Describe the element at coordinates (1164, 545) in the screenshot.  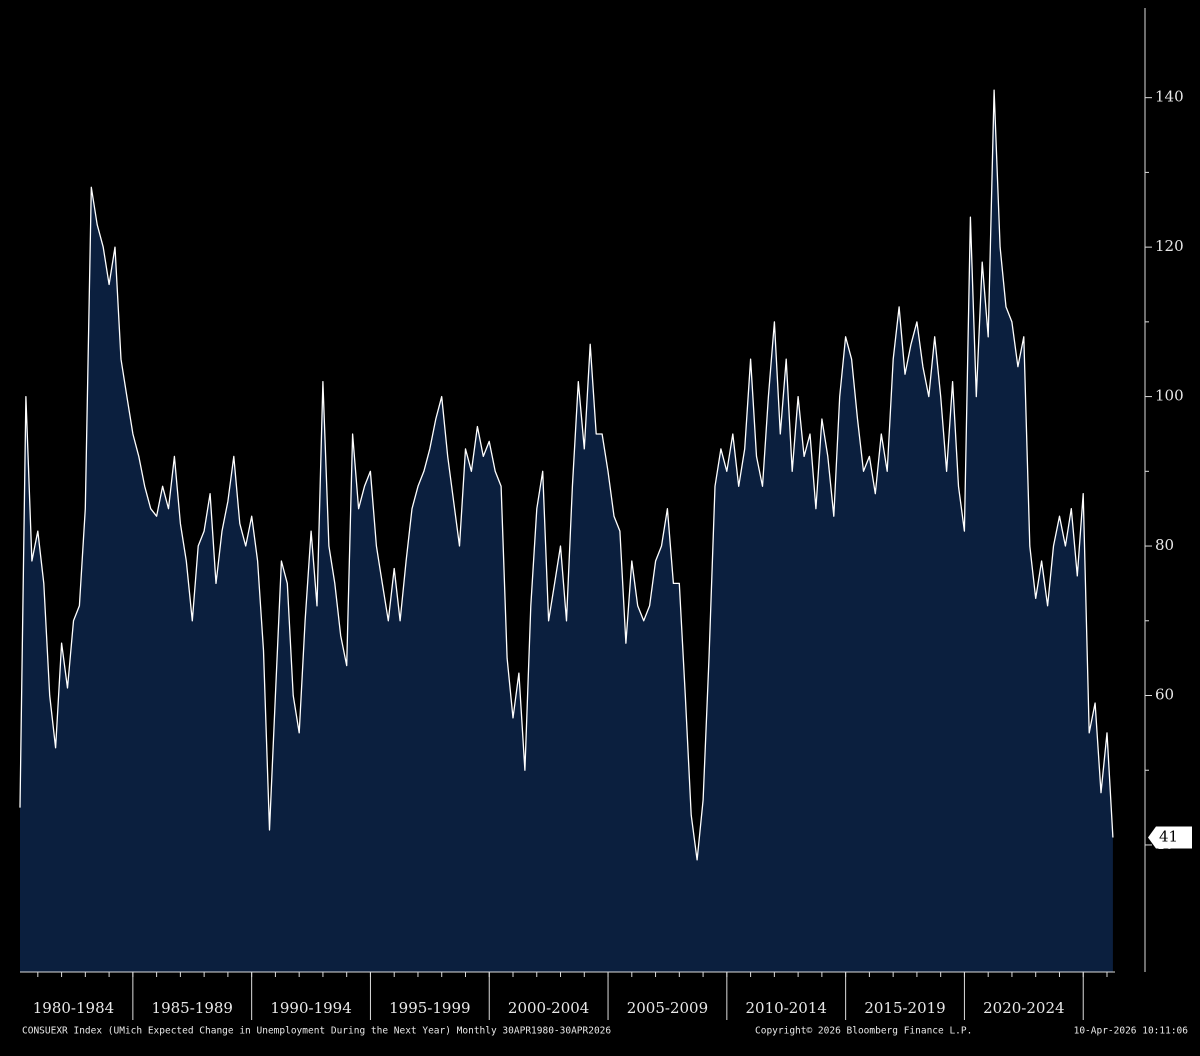
I see `y-tick-label: 80` at that location.